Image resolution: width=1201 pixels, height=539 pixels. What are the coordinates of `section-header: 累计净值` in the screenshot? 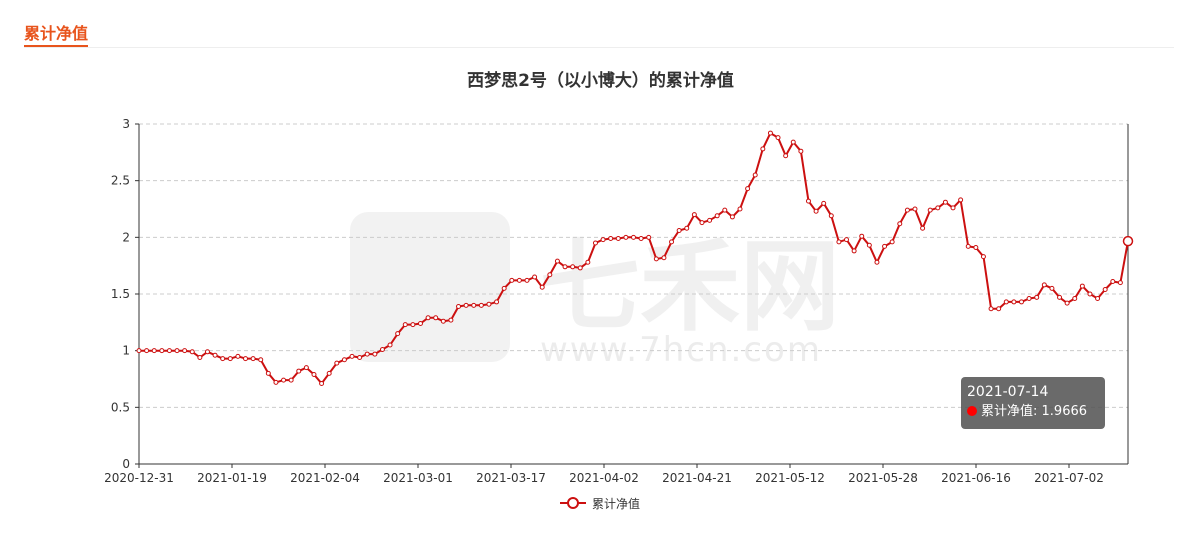 It's located at (599, 24).